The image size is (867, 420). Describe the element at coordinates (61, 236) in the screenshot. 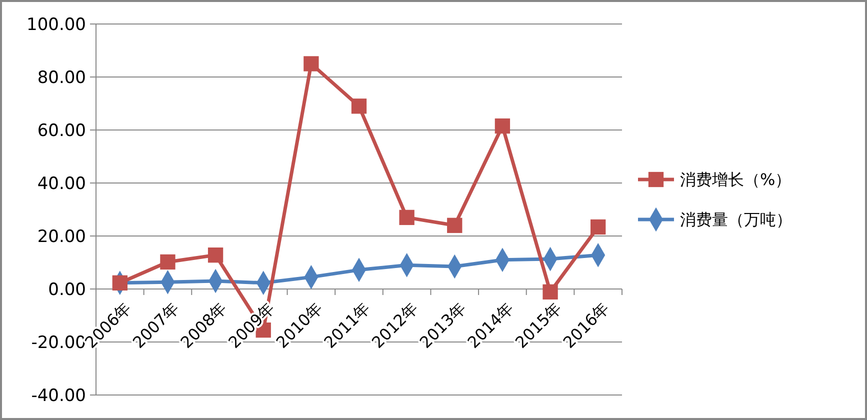

I see `y-tick-label: 20.00` at that location.